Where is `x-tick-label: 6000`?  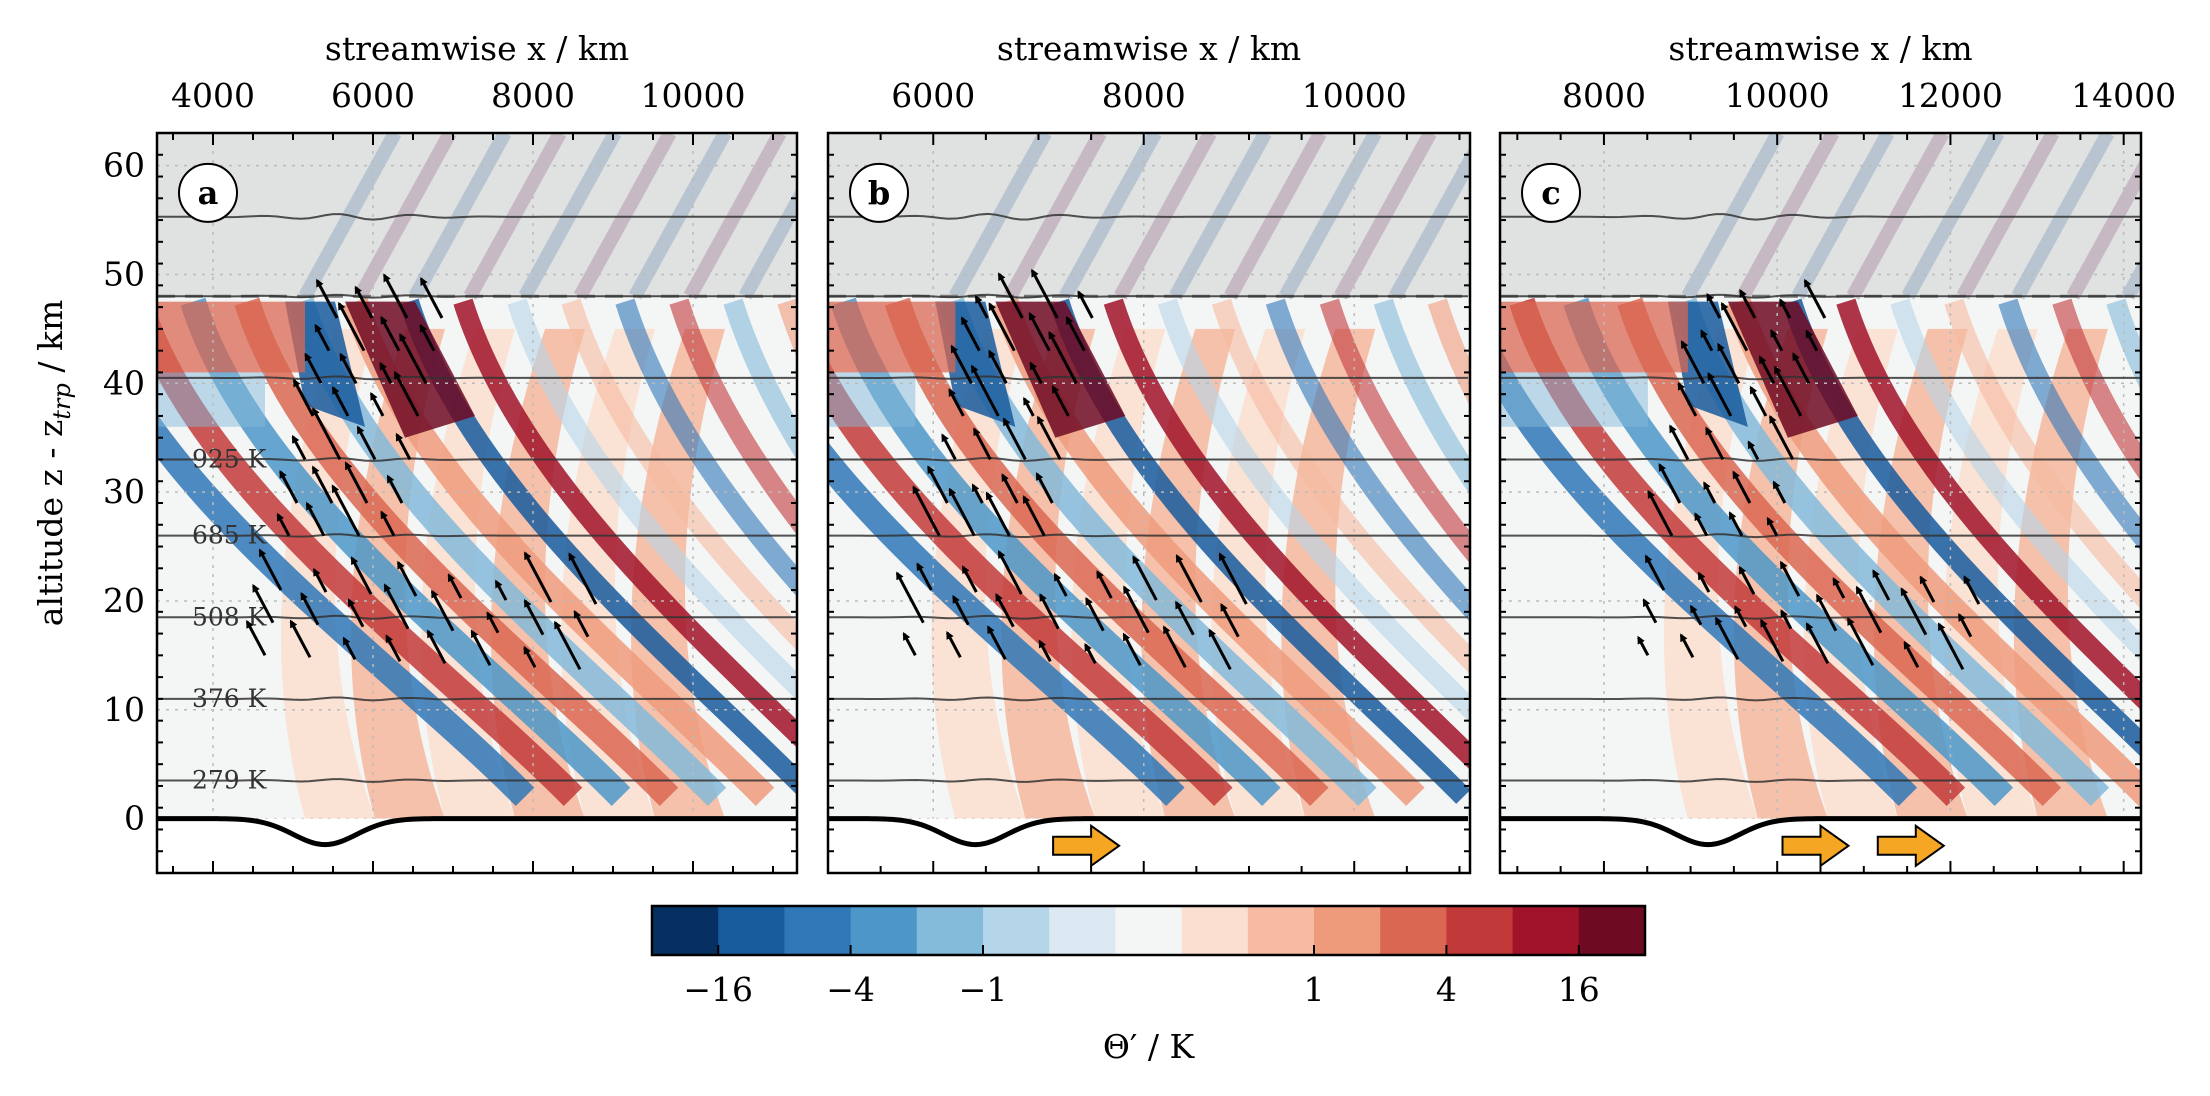
x-tick-label: 6000 is located at coordinates (373, 95).